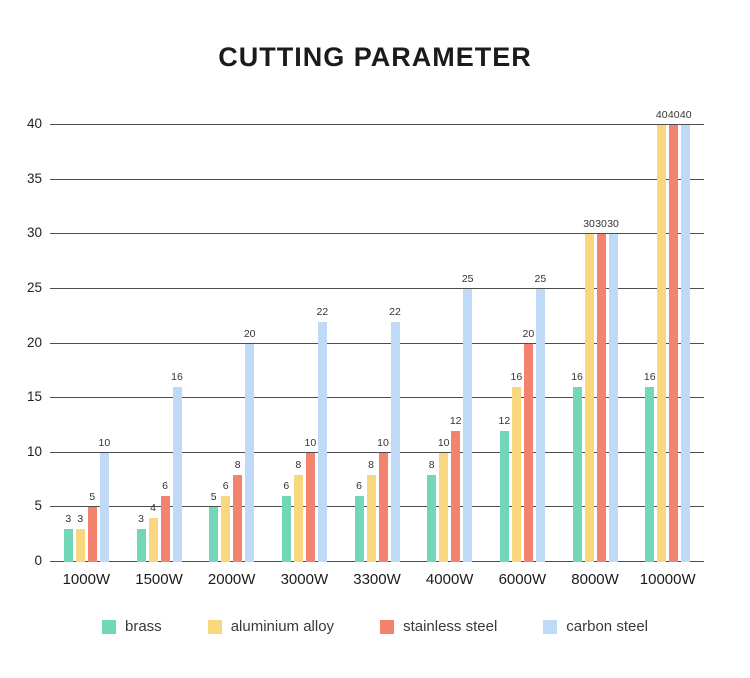  I want to click on y-tick-label: 40, so click(34, 123).